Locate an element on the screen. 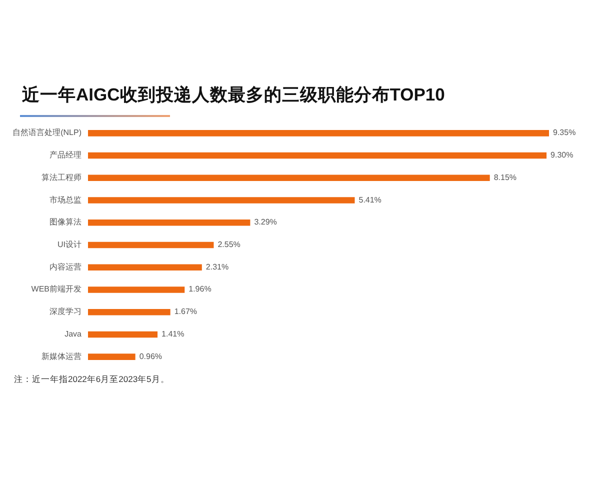 The height and width of the screenshot is (480, 600). data-label: 1.41% is located at coordinates (173, 333).